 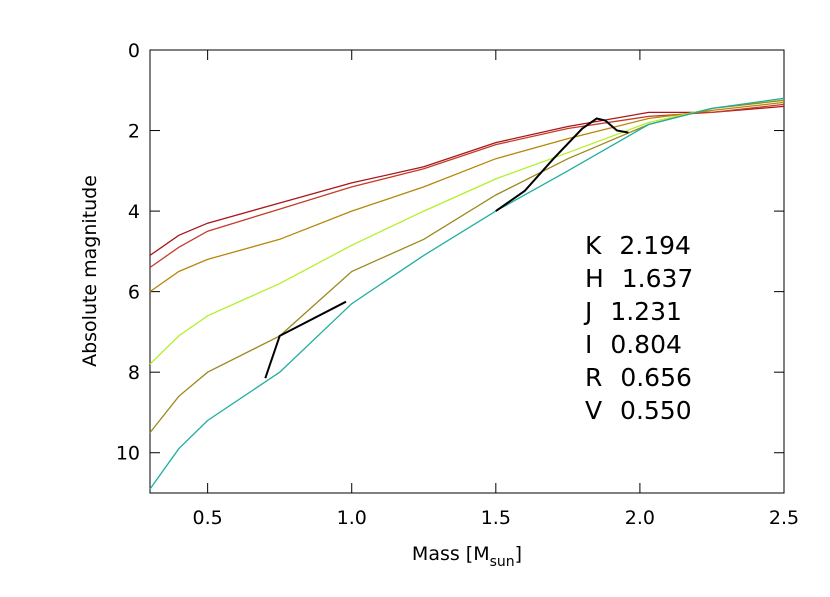 What do you see at coordinates (128, 454) in the screenshot?
I see `y-tick-label: 10` at bounding box center [128, 454].